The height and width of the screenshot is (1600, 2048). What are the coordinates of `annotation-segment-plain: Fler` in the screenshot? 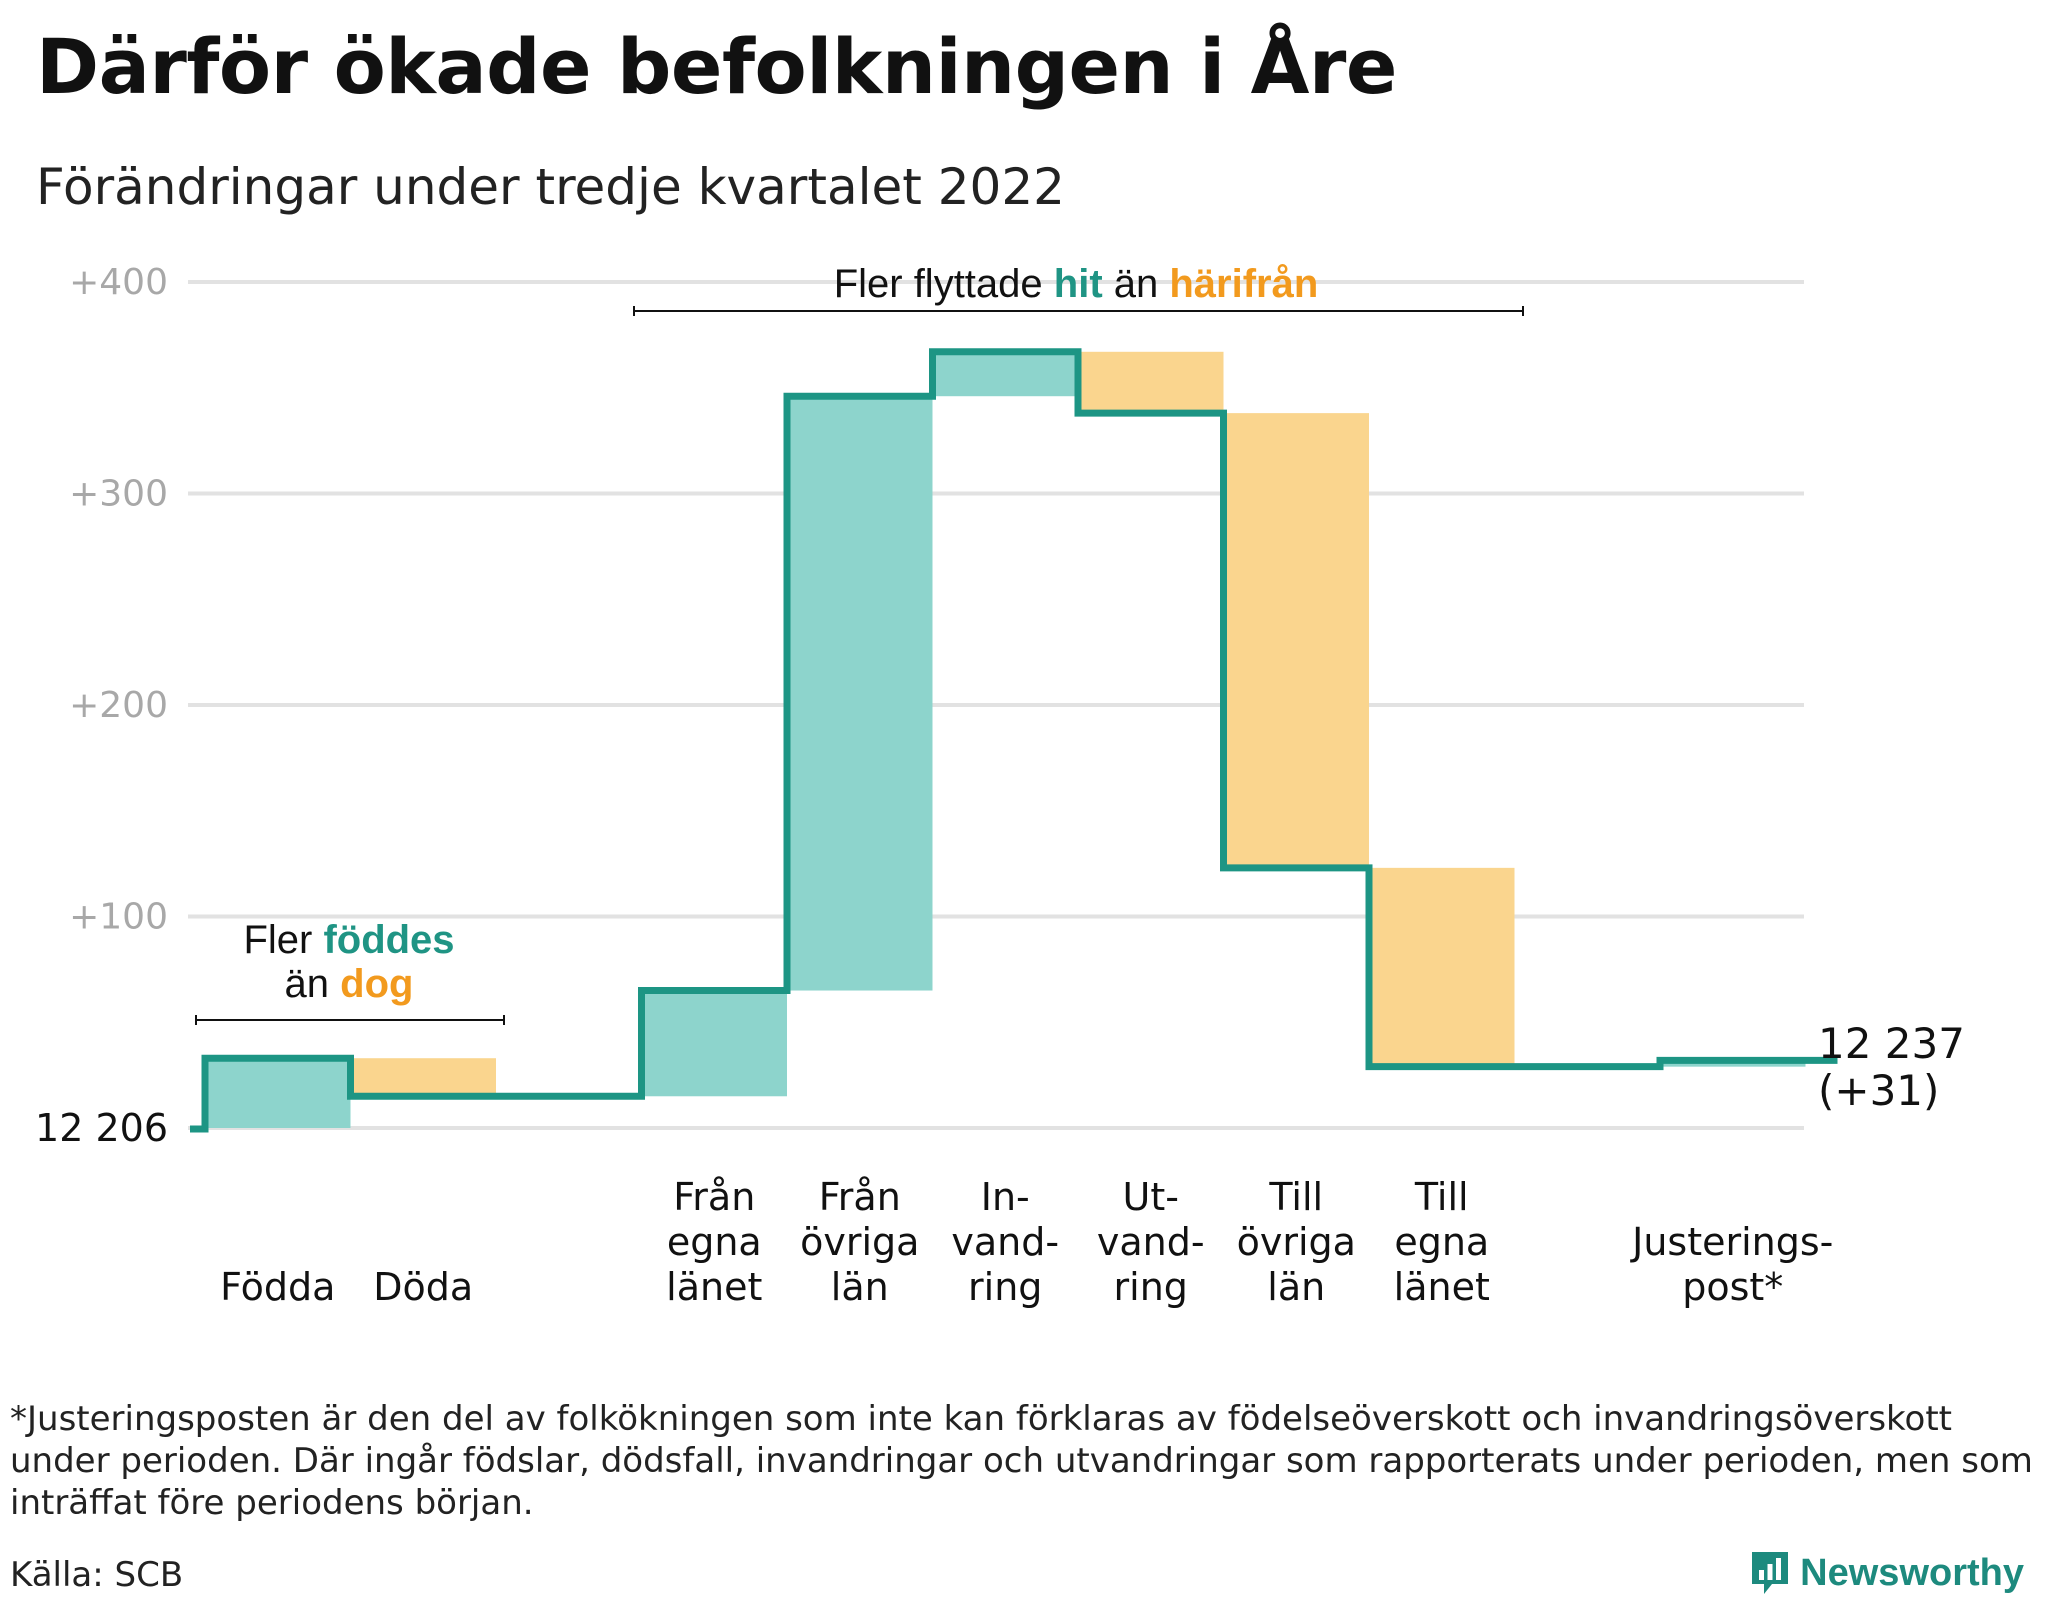 It's located at (283, 940).